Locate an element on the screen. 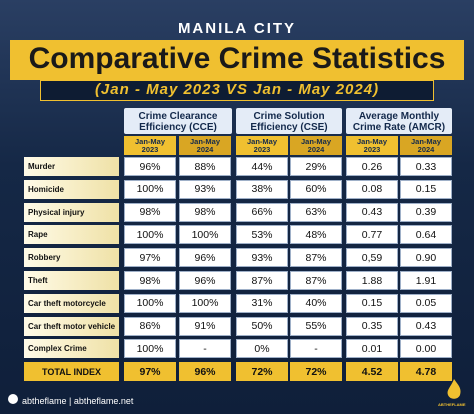 Image resolution: width=474 pixels, height=414 pixels. value-cell: 1.88 is located at coordinates (372, 280).